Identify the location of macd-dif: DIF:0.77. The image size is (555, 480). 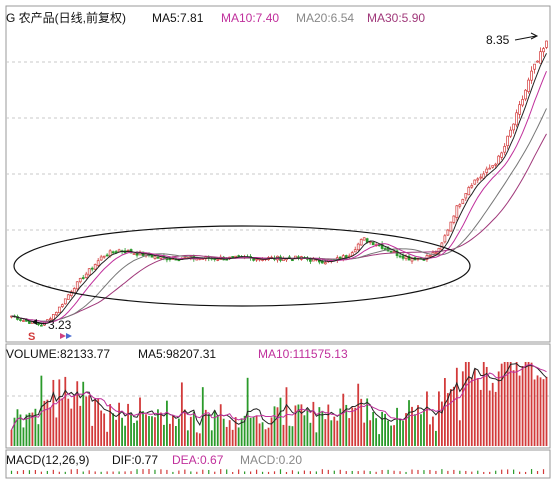
(135, 460).